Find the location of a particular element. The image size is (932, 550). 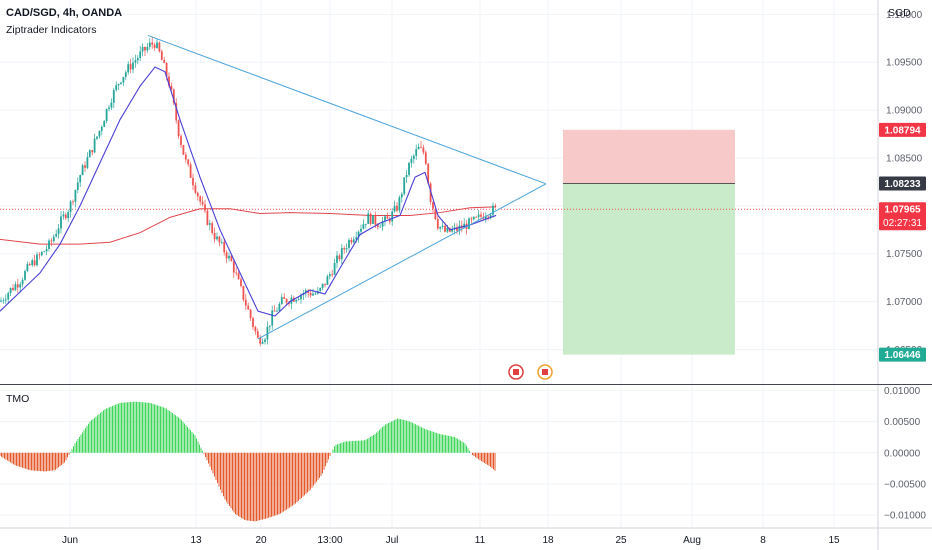

stop-loss-zone is located at coordinates (649, 156).